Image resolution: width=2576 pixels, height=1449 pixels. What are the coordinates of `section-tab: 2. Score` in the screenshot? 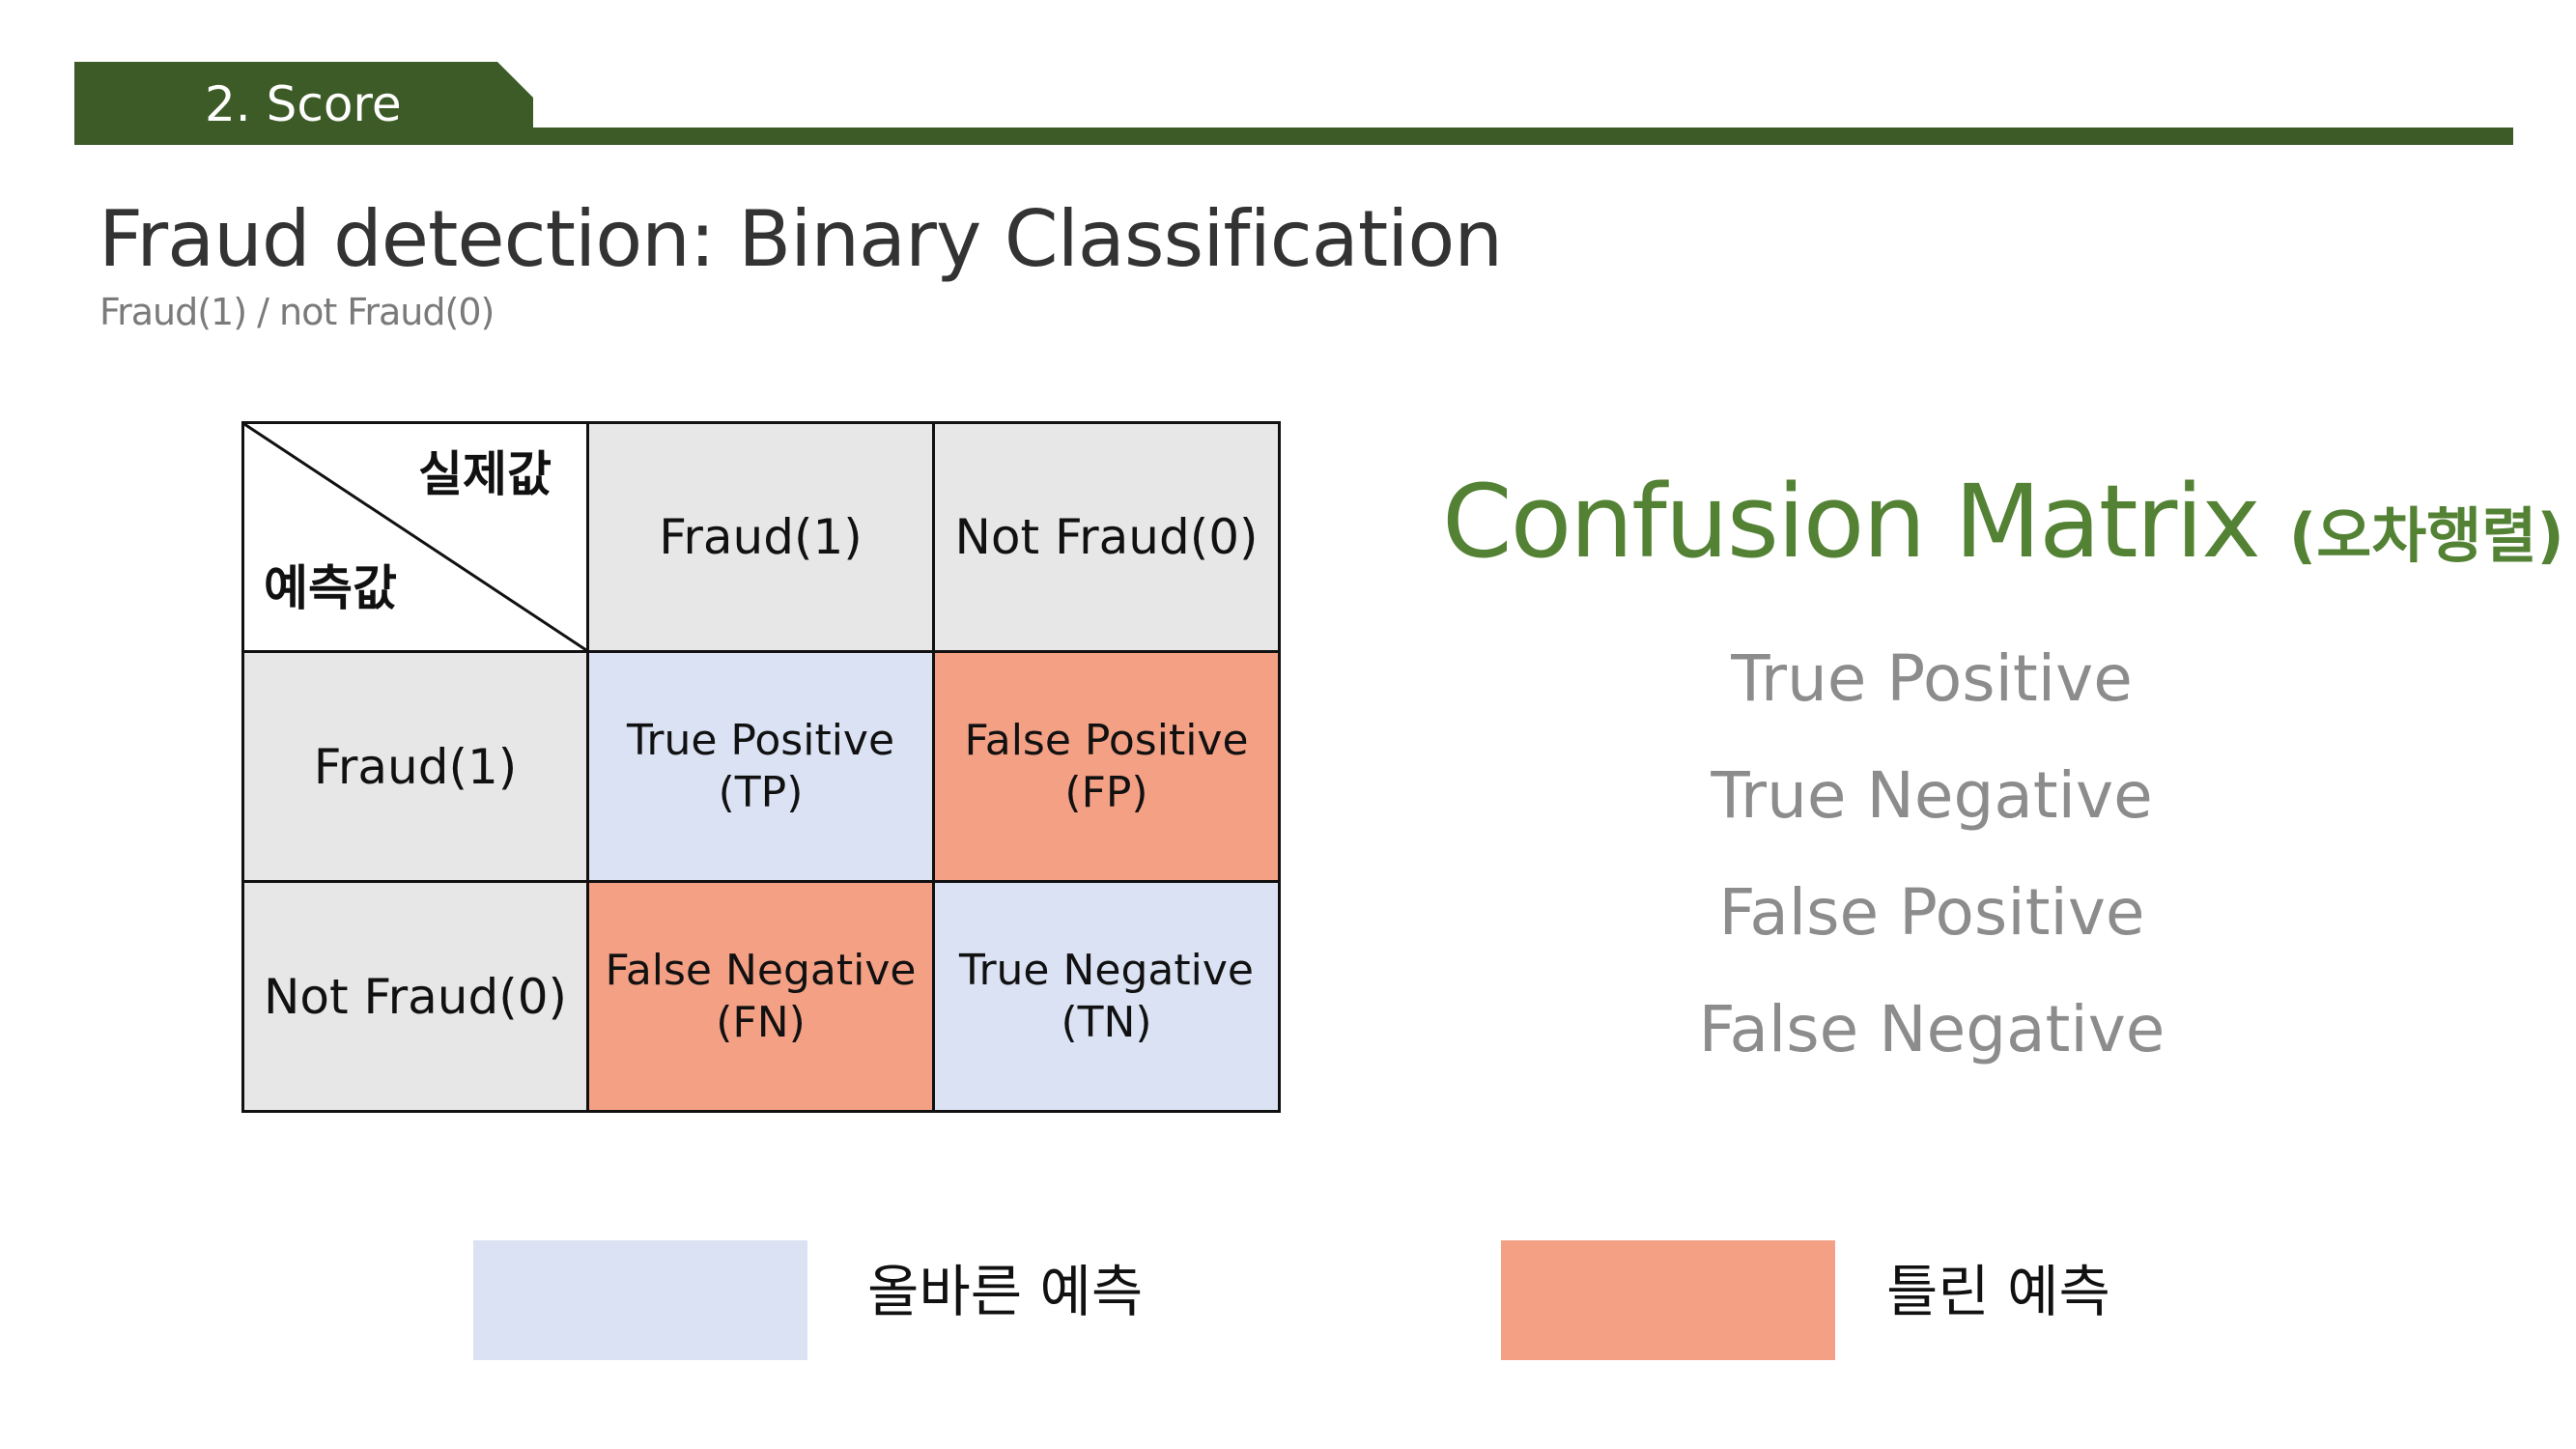 It's located at (303, 103).